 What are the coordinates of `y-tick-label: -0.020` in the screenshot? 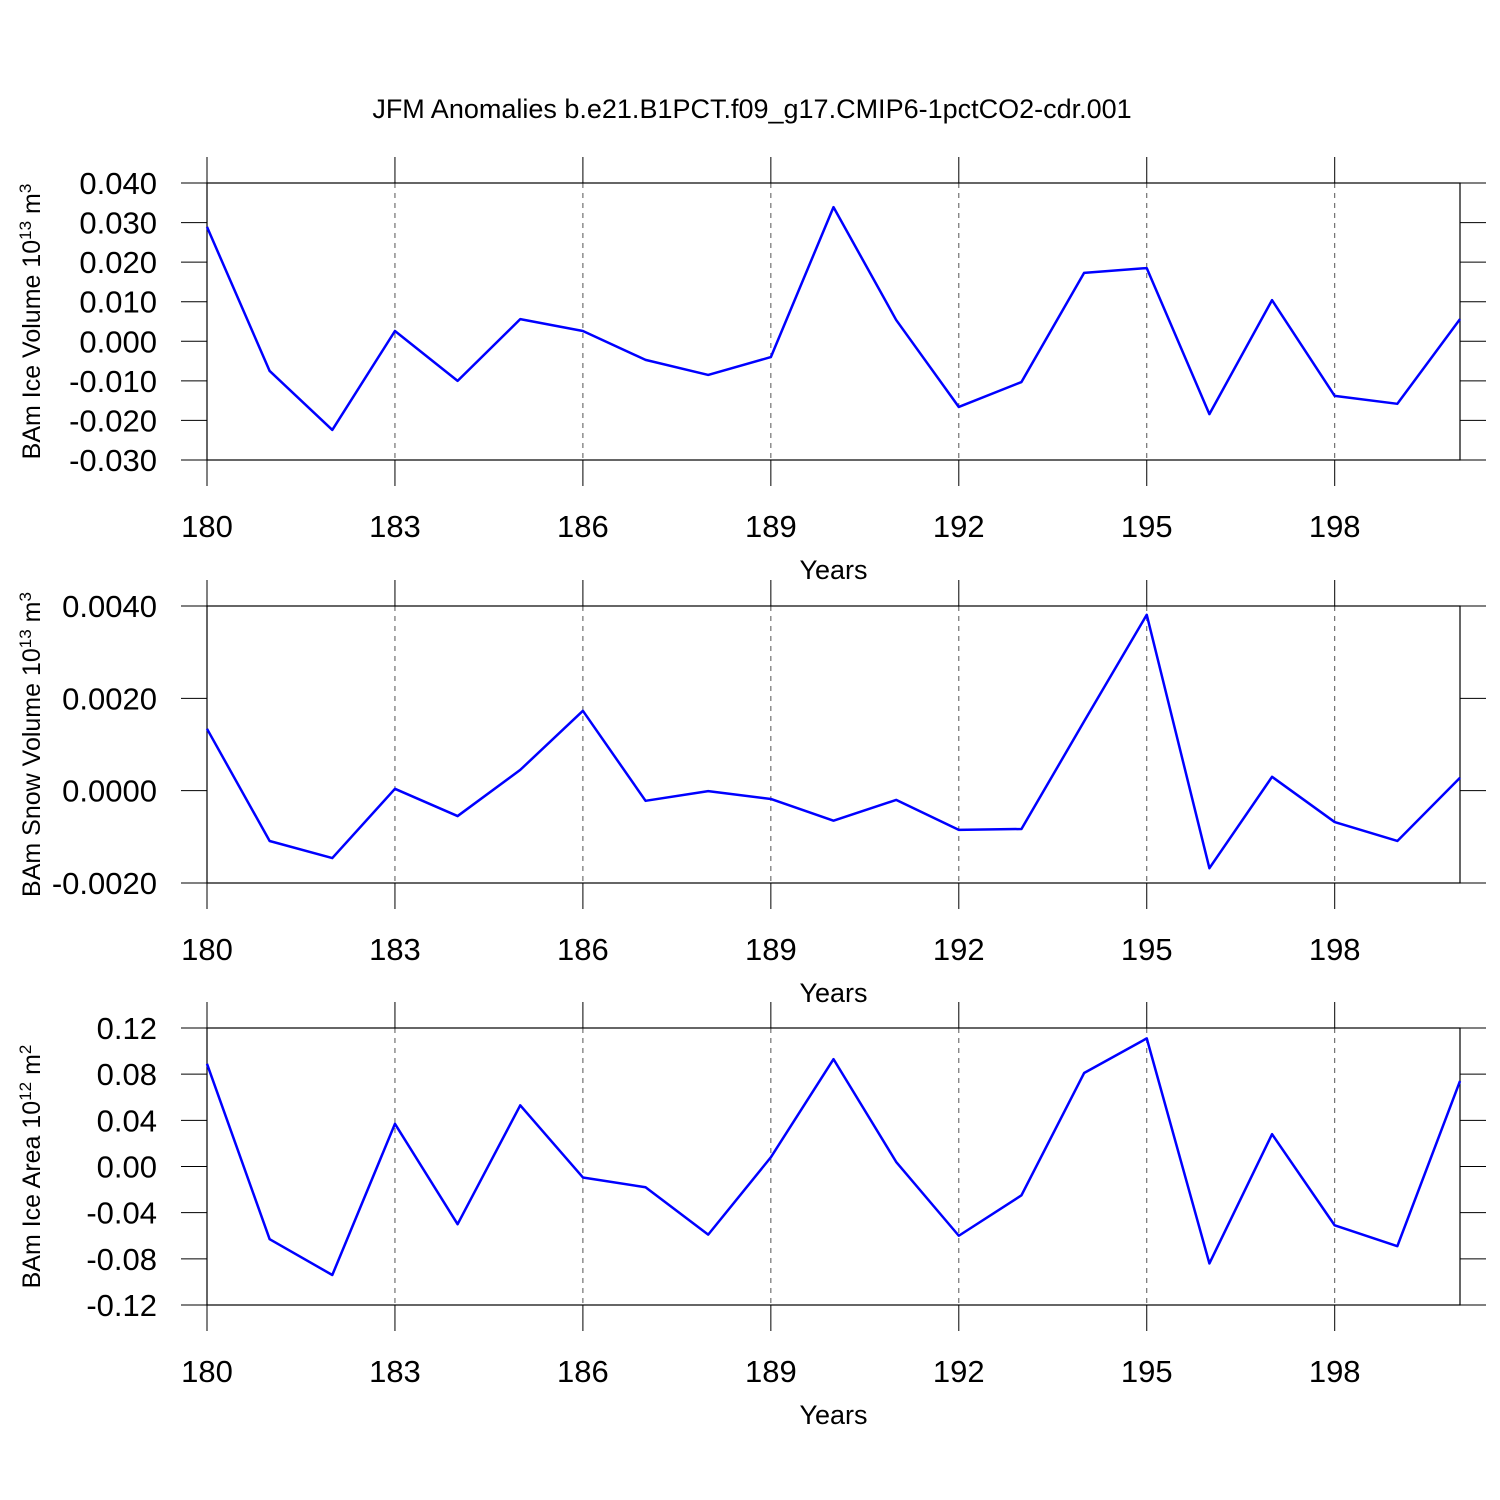 It's located at (113, 420).